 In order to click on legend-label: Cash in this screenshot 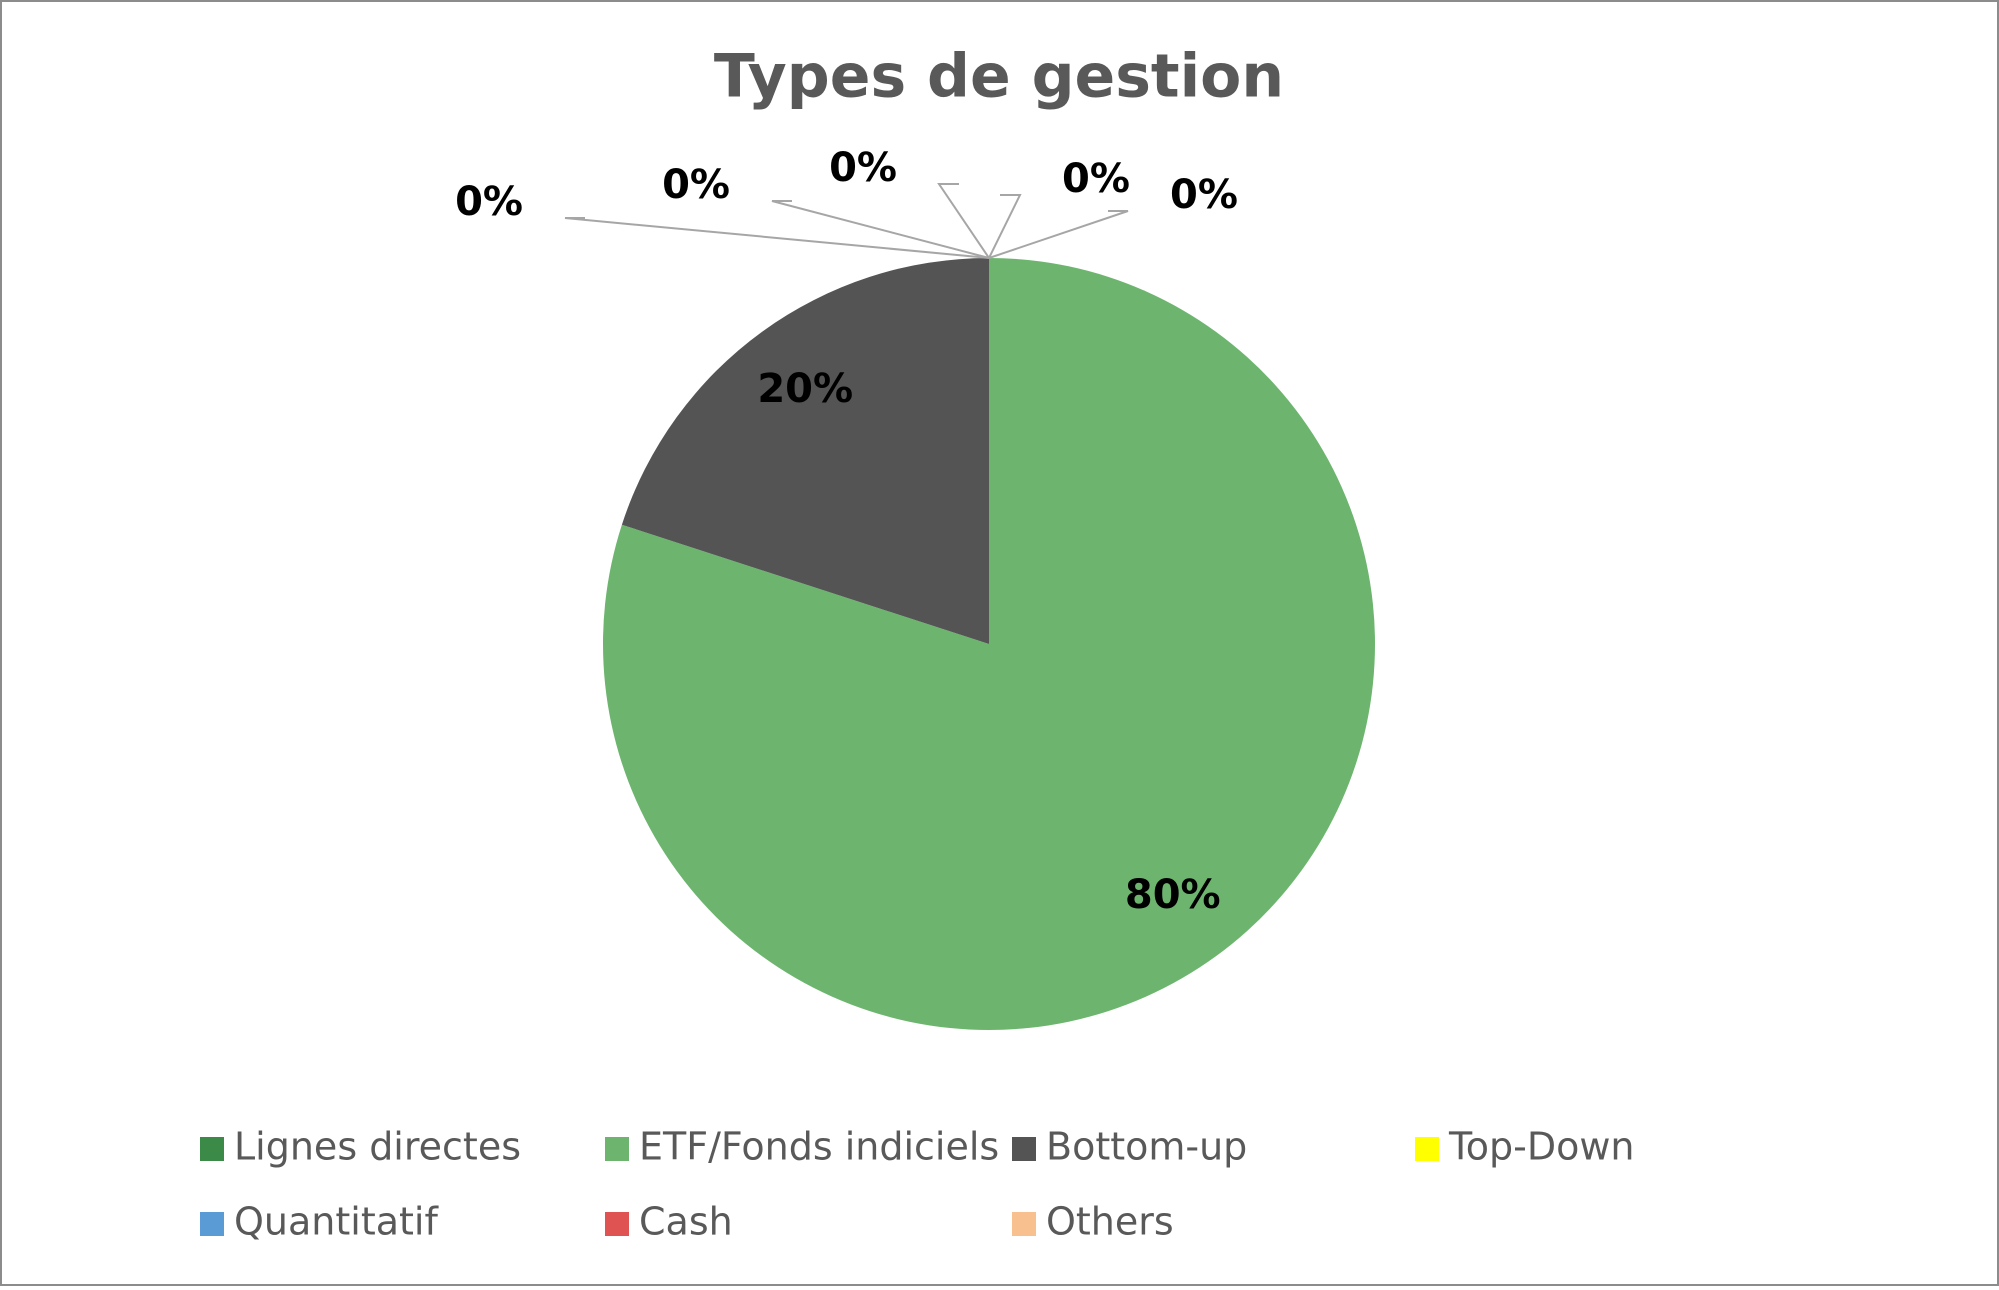, I will do `click(686, 1222)`.